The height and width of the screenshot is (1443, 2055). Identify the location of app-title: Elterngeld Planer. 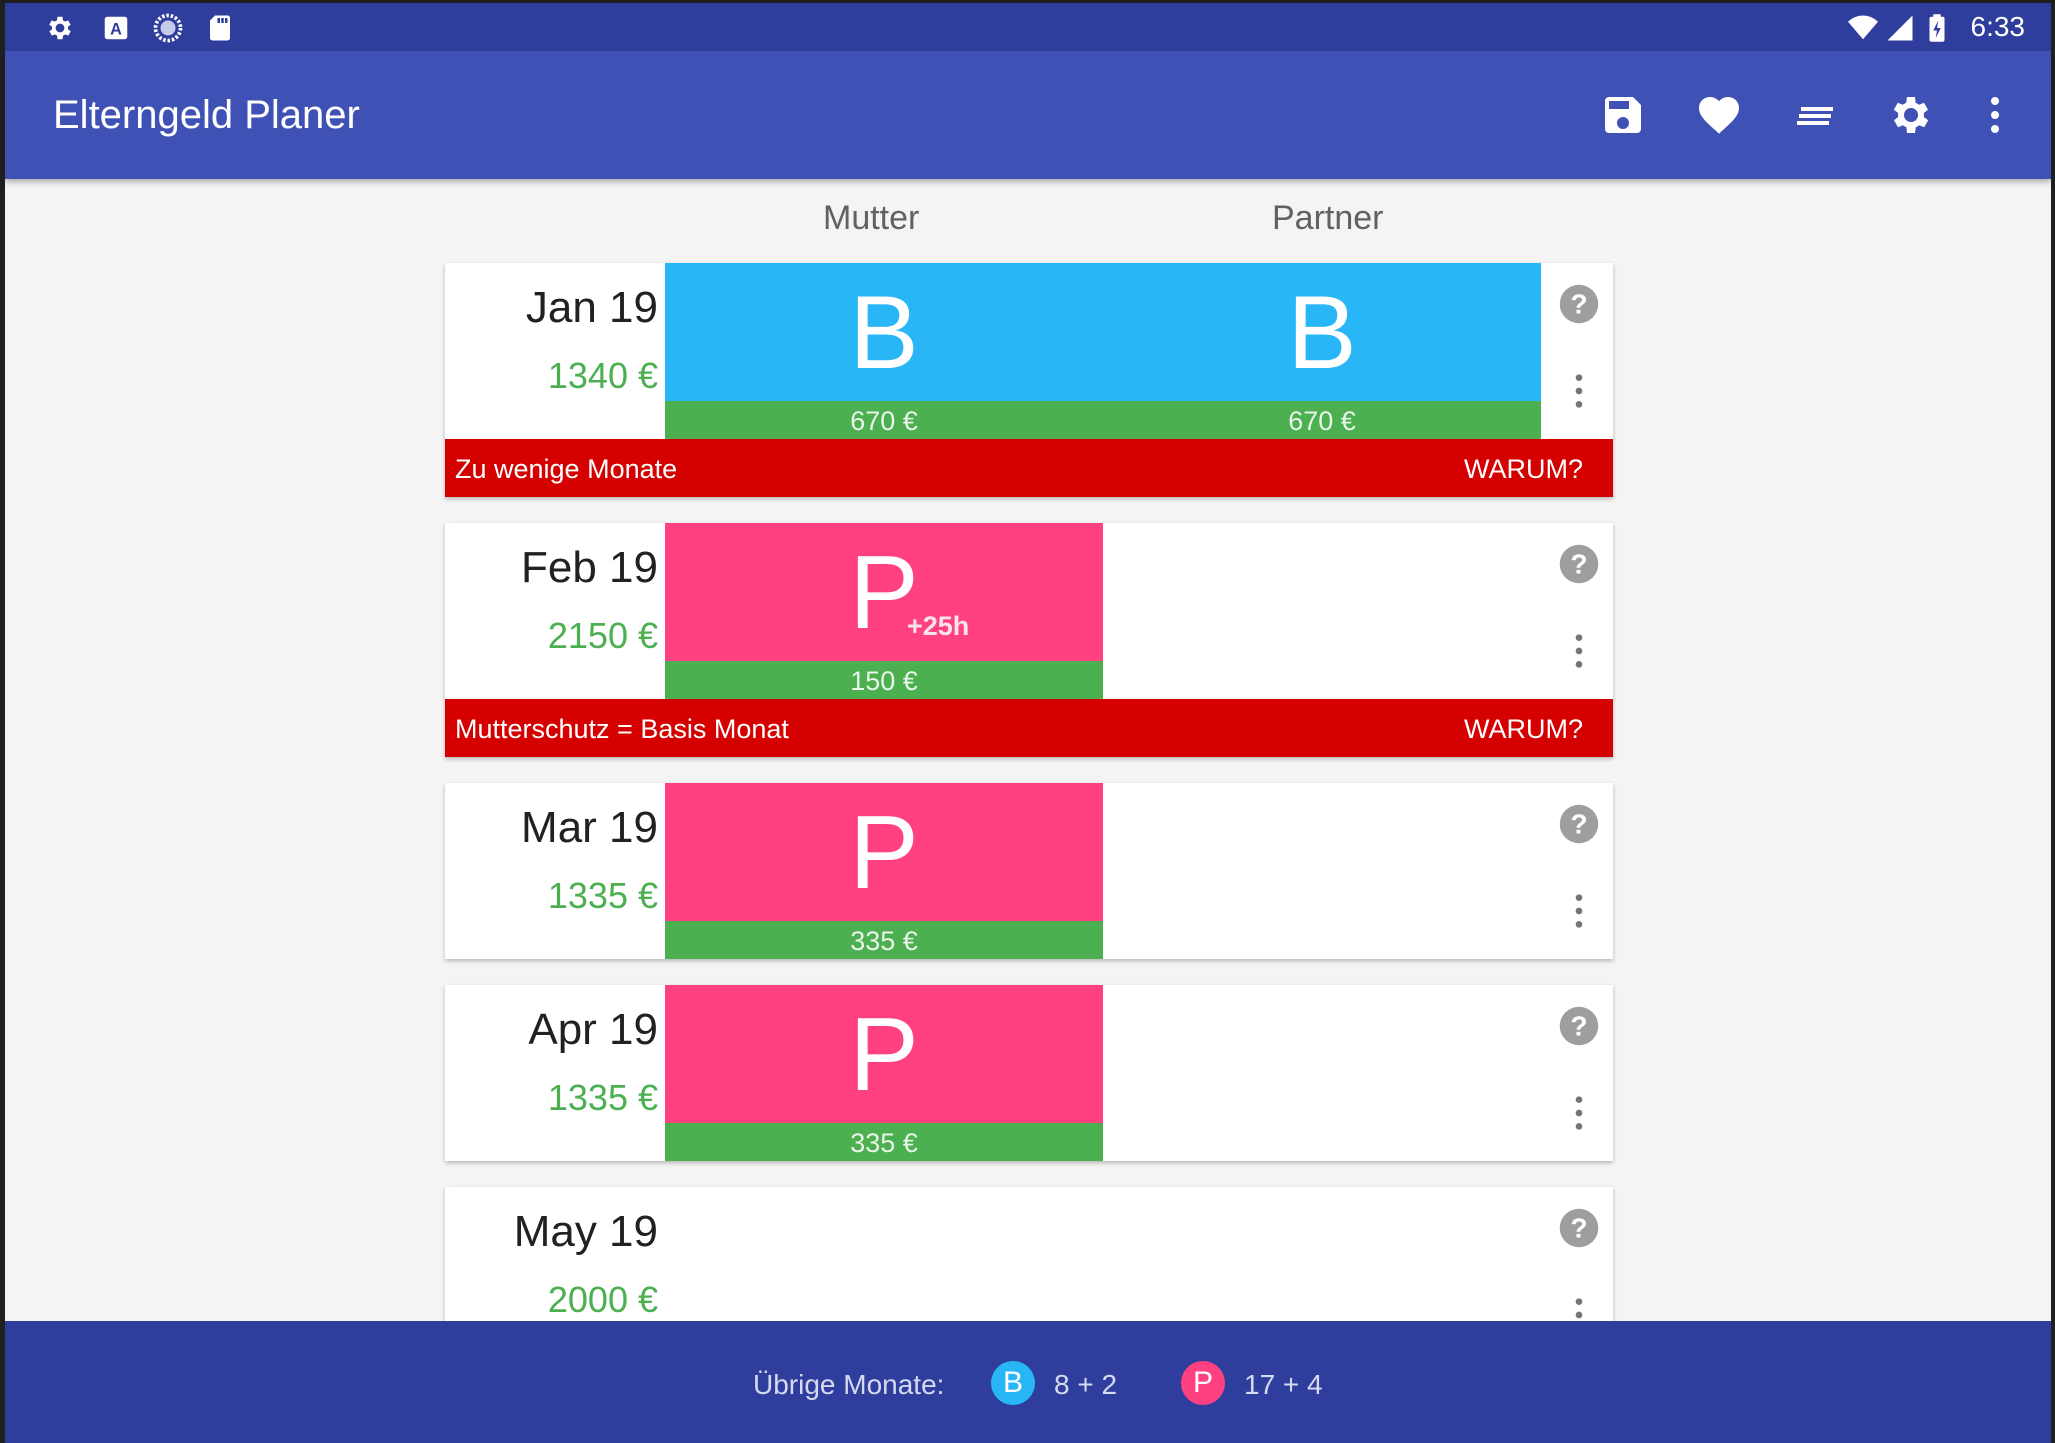
(206, 115).